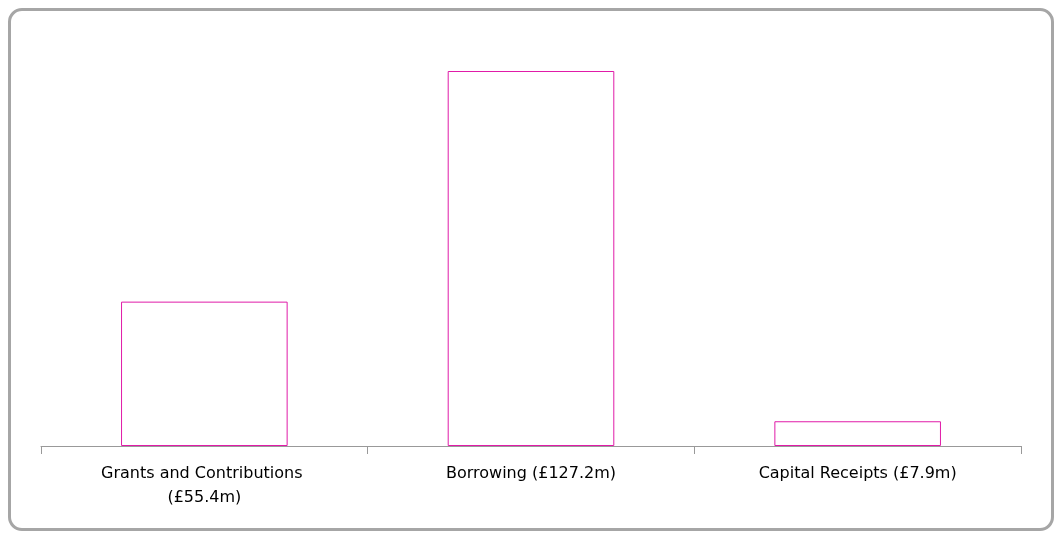 This screenshot has height=539, width=1062. I want to click on x-tick-label: Grants and Contributions (£55.4m), so click(204, 484).